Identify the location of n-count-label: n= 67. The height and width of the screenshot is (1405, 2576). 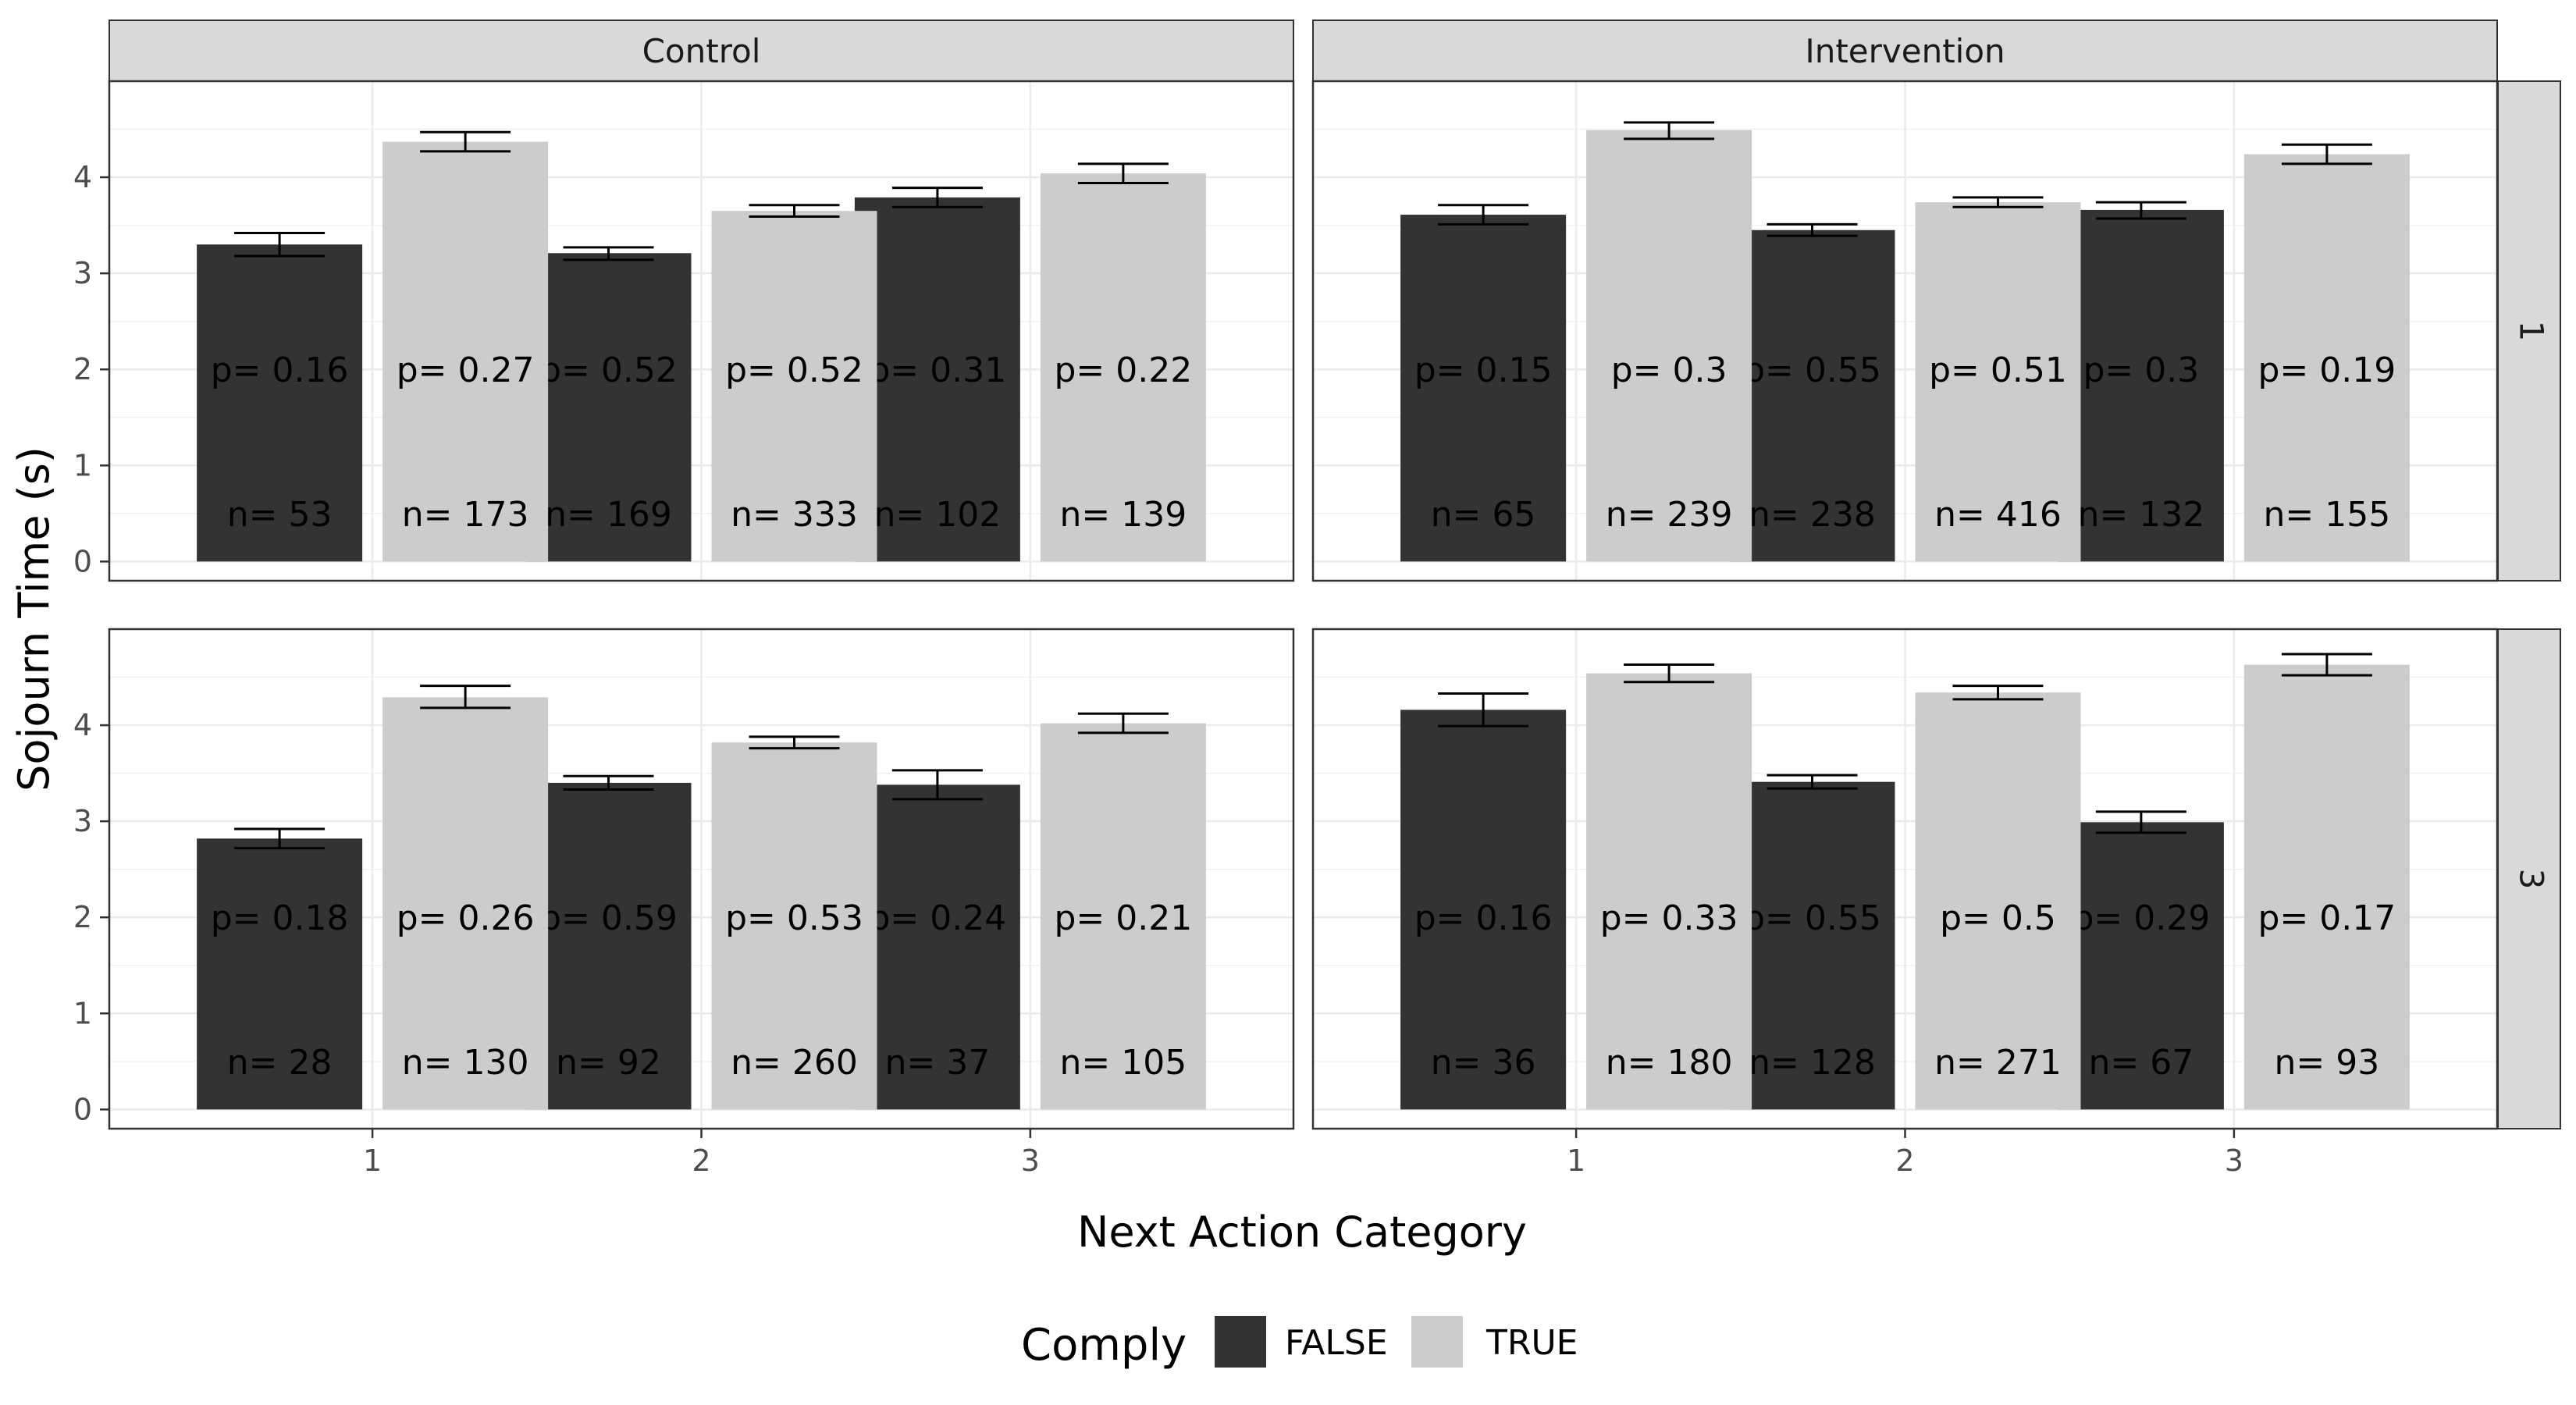
(2141, 1063).